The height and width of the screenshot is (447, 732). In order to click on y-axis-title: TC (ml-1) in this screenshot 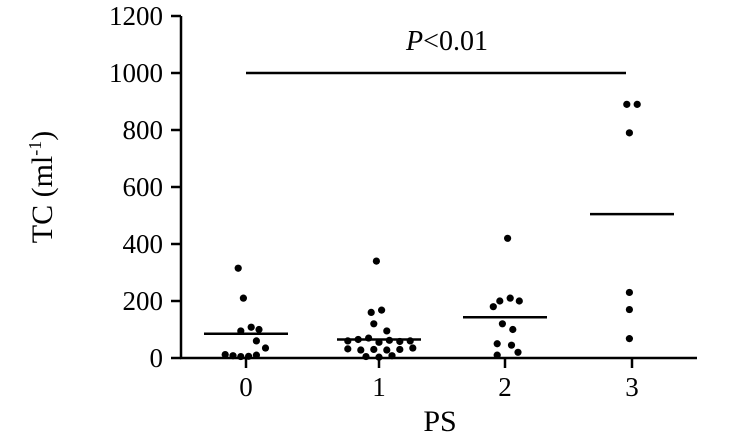, I will do `click(42, 187)`.